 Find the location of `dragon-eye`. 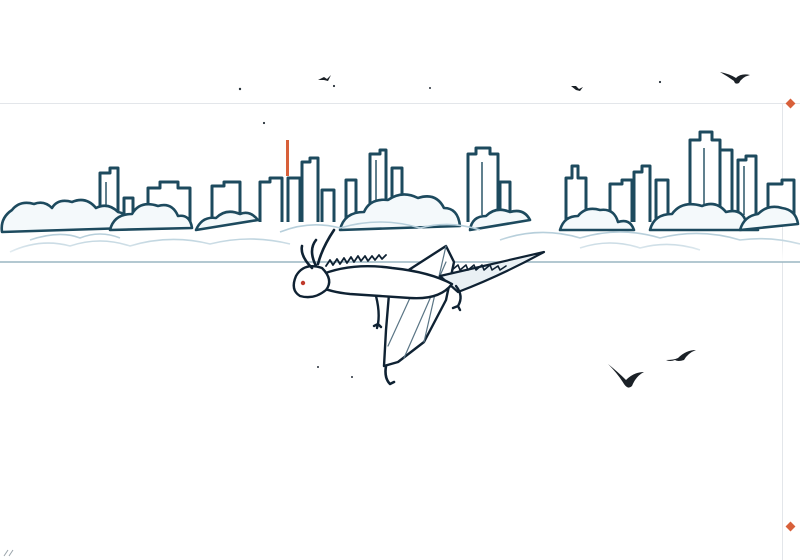

dragon-eye is located at coordinates (303, 283).